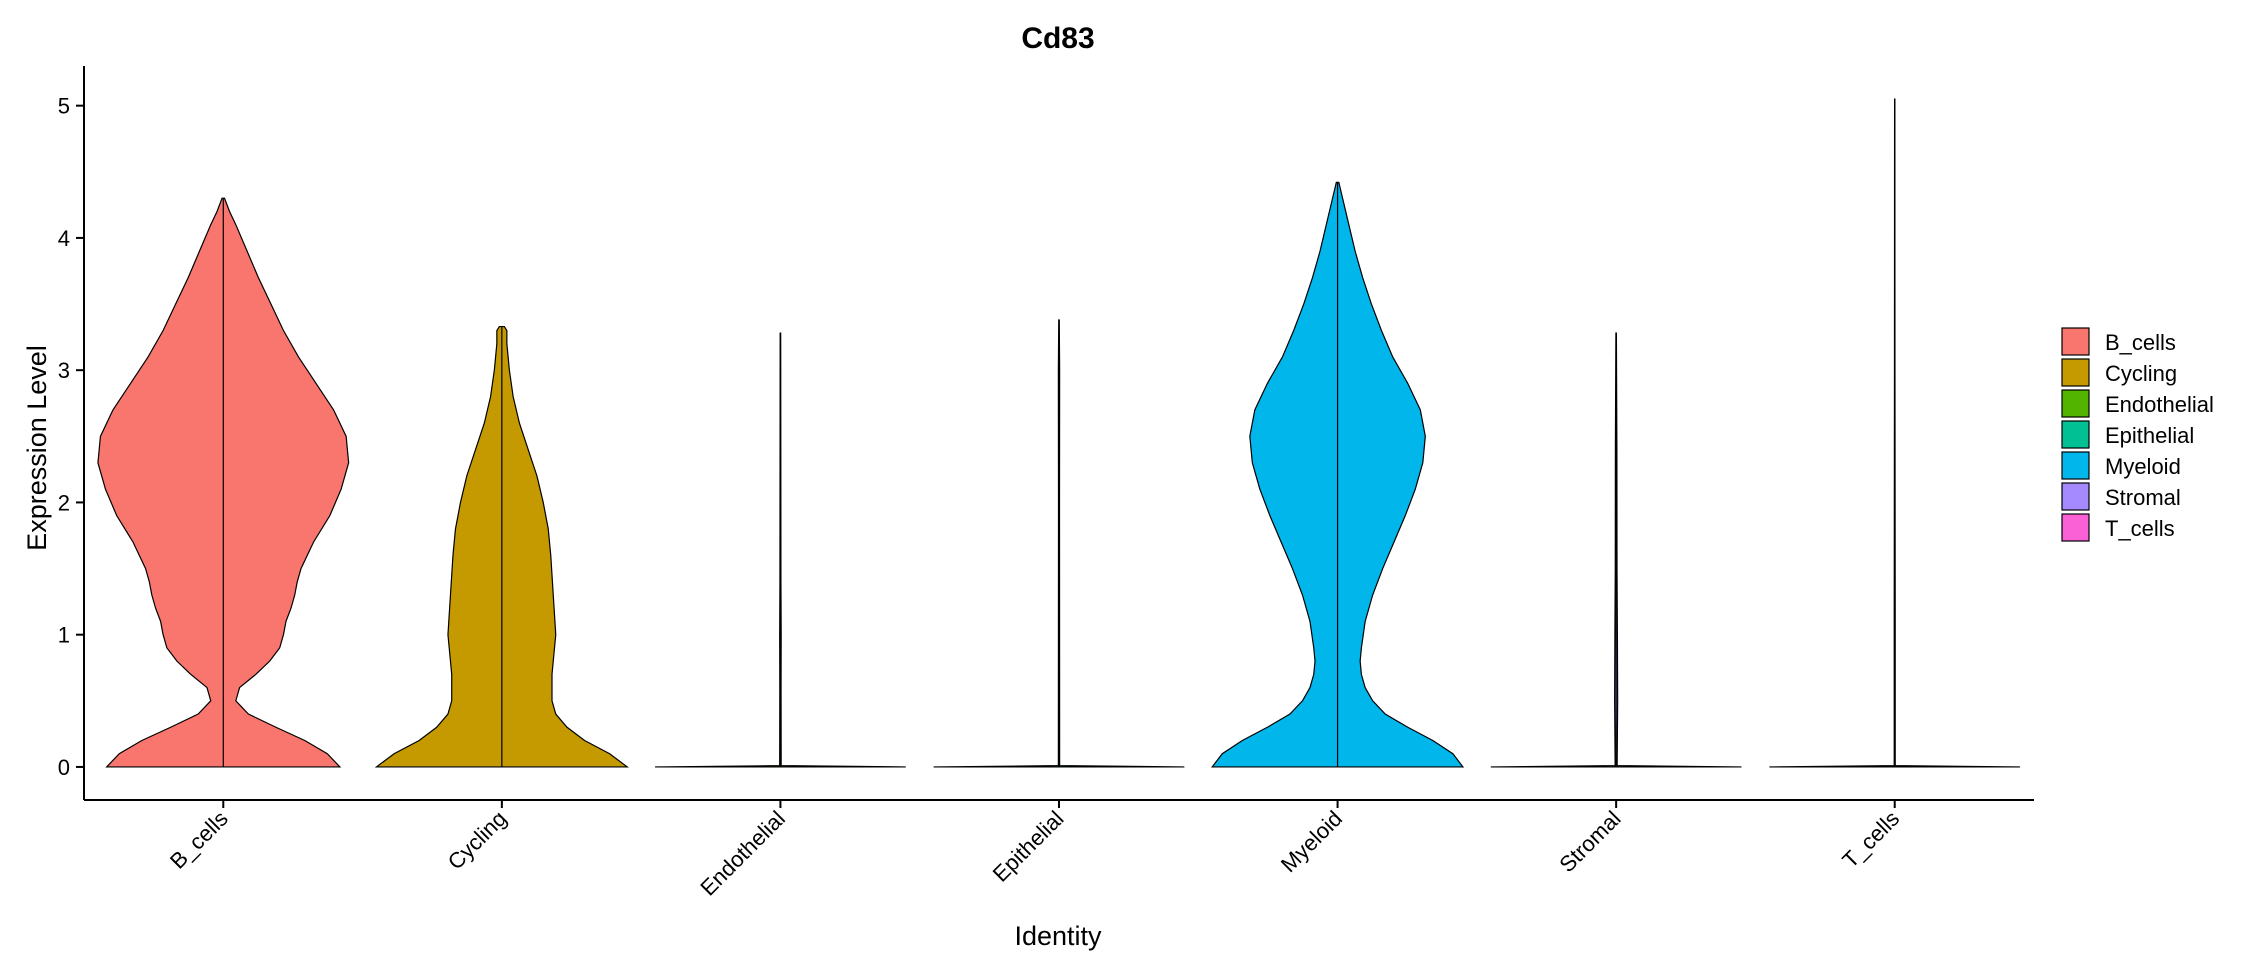 Image resolution: width=2250 pixels, height=975 pixels. Describe the element at coordinates (1870, 839) in the screenshot. I see `x-tick-label: T_cells` at that location.